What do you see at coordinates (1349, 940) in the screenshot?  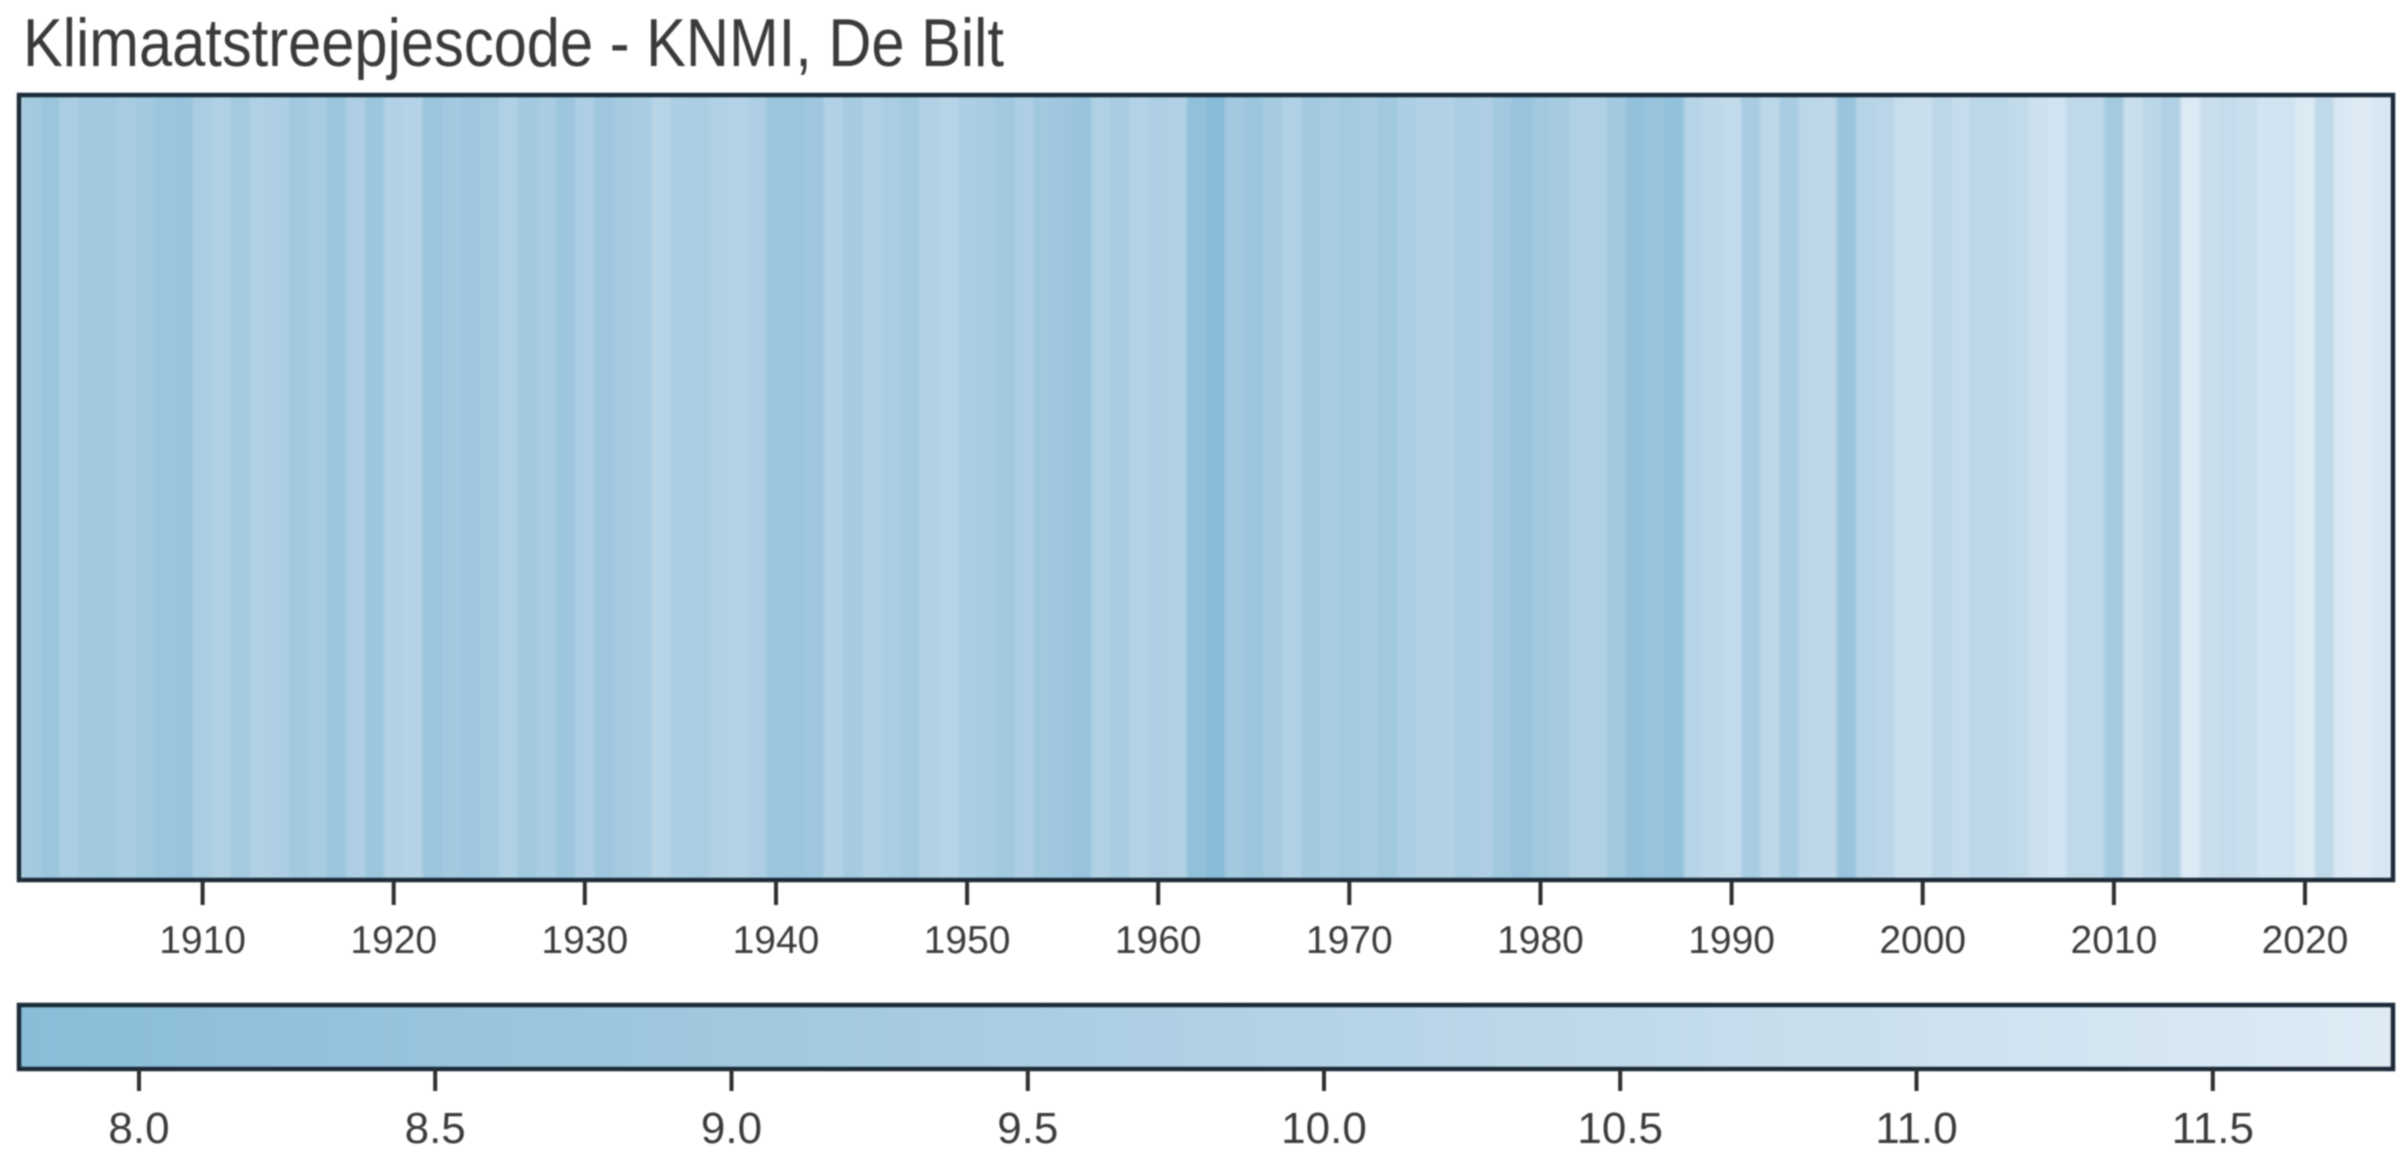 I see `svg-text: 1970` at bounding box center [1349, 940].